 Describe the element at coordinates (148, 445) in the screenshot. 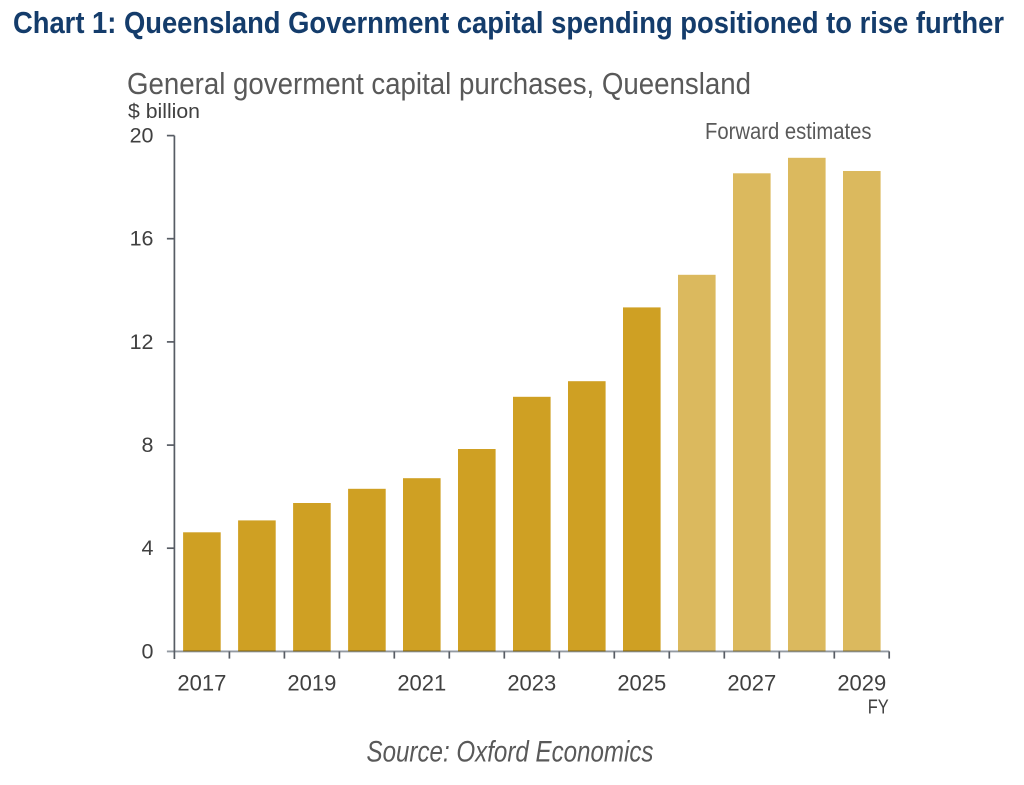

I see `svg-text: 8` at that location.